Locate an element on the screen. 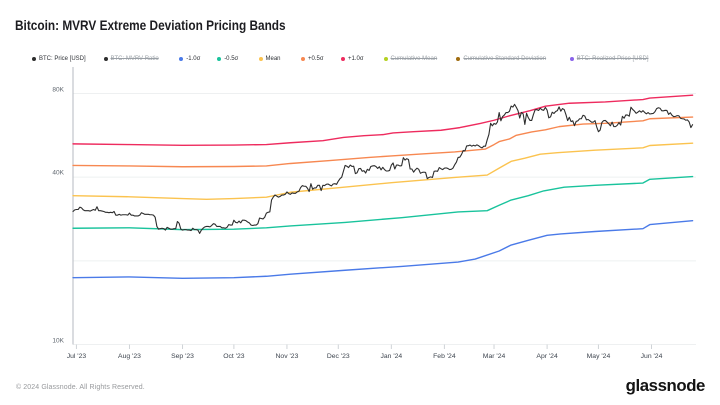 The height and width of the screenshot is (405, 720). legend-item: -0.5σ is located at coordinates (227, 59).